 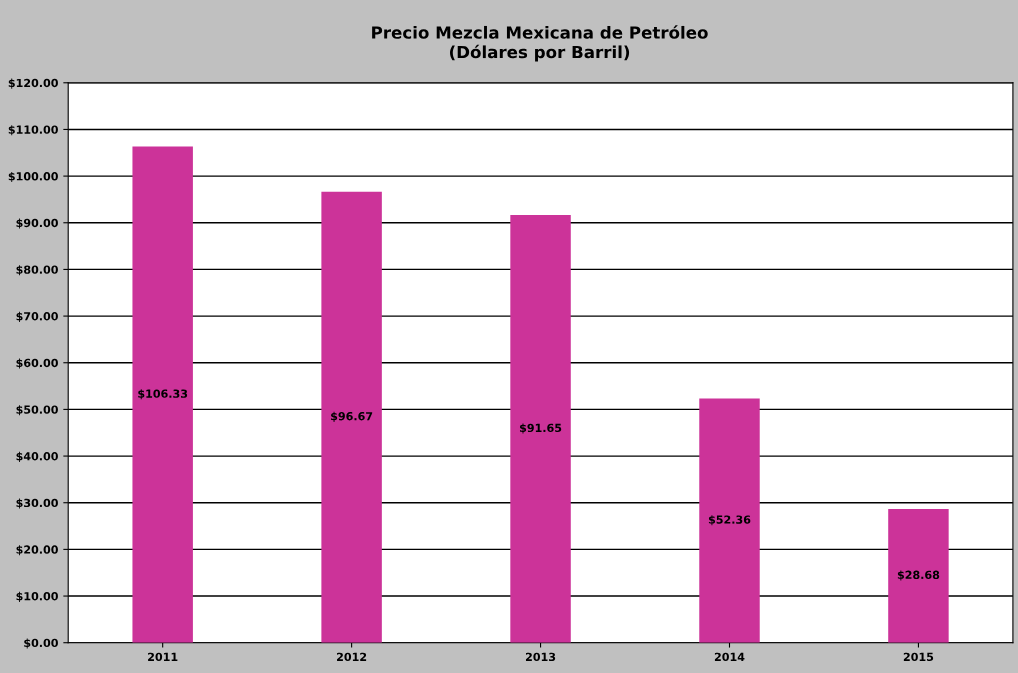 I want to click on y-tick-label: $10.00, so click(x=37, y=596).